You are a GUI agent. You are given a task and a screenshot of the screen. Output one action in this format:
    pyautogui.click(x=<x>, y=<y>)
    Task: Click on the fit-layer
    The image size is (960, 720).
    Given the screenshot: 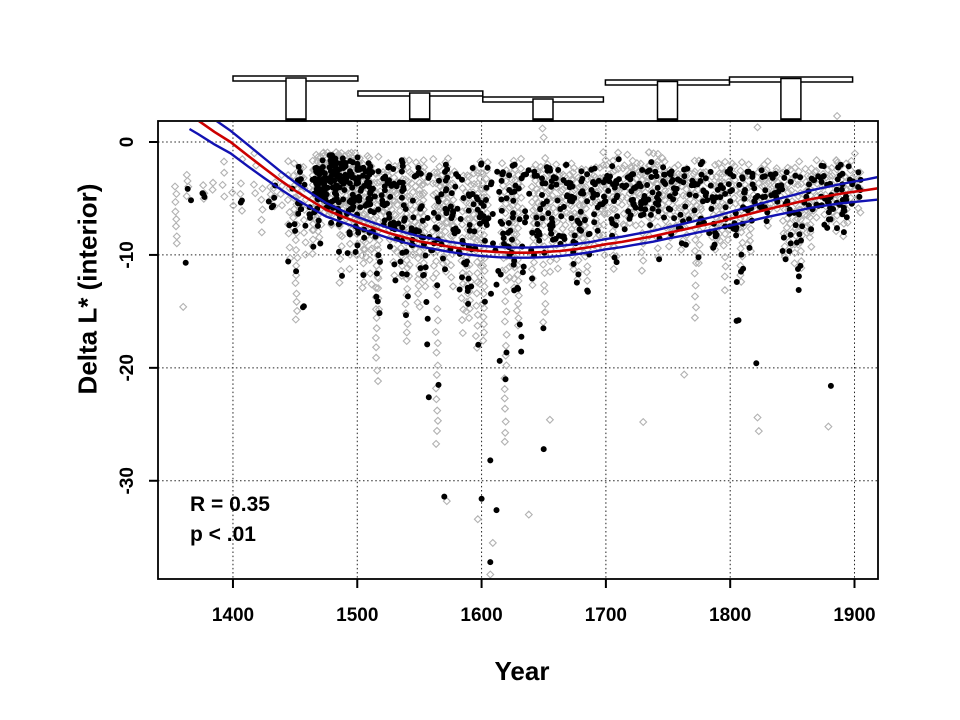 What is the action you would take?
    pyautogui.click(x=532, y=190)
    